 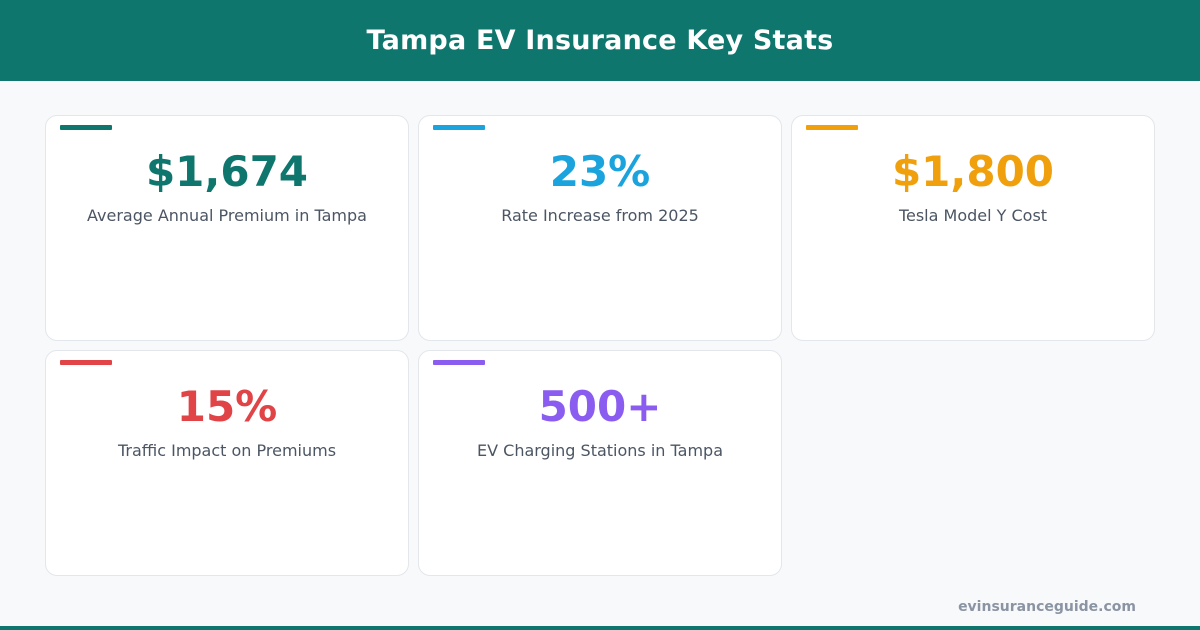 I want to click on stat-label: Rate Increase from 2025, so click(x=600, y=215).